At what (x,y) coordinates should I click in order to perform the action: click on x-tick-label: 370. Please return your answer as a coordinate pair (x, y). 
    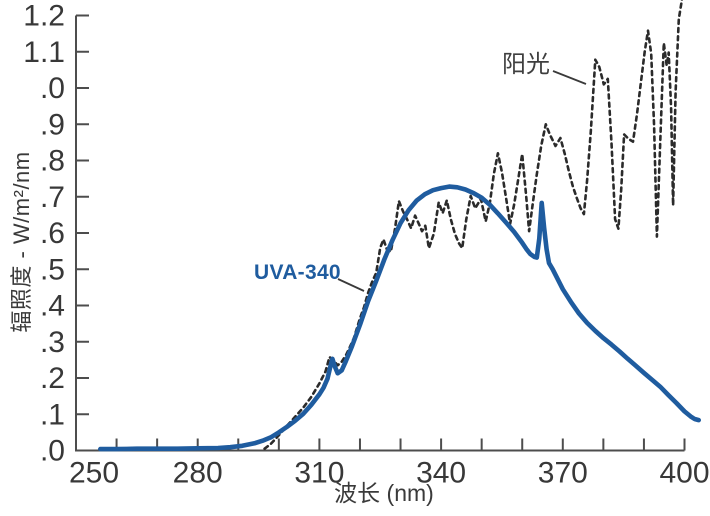
    Looking at the image, I should click on (563, 473).